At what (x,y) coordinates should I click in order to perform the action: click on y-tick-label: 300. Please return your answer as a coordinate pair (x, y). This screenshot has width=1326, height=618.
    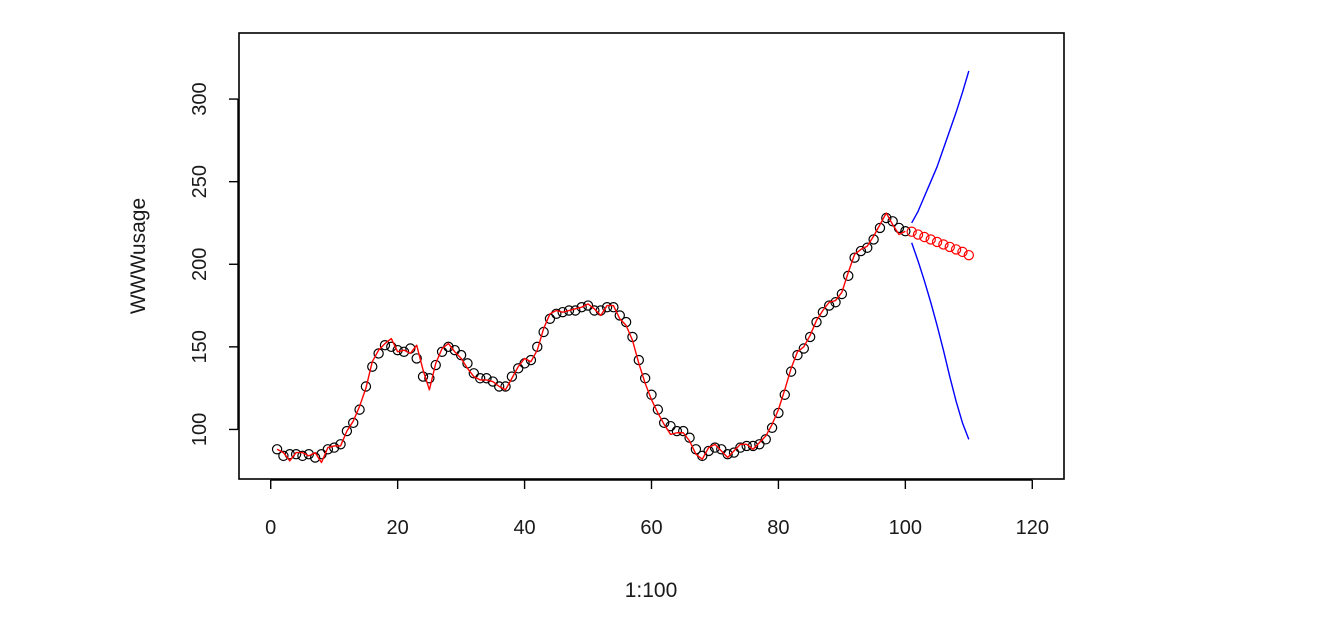
    Looking at the image, I should click on (200, 98).